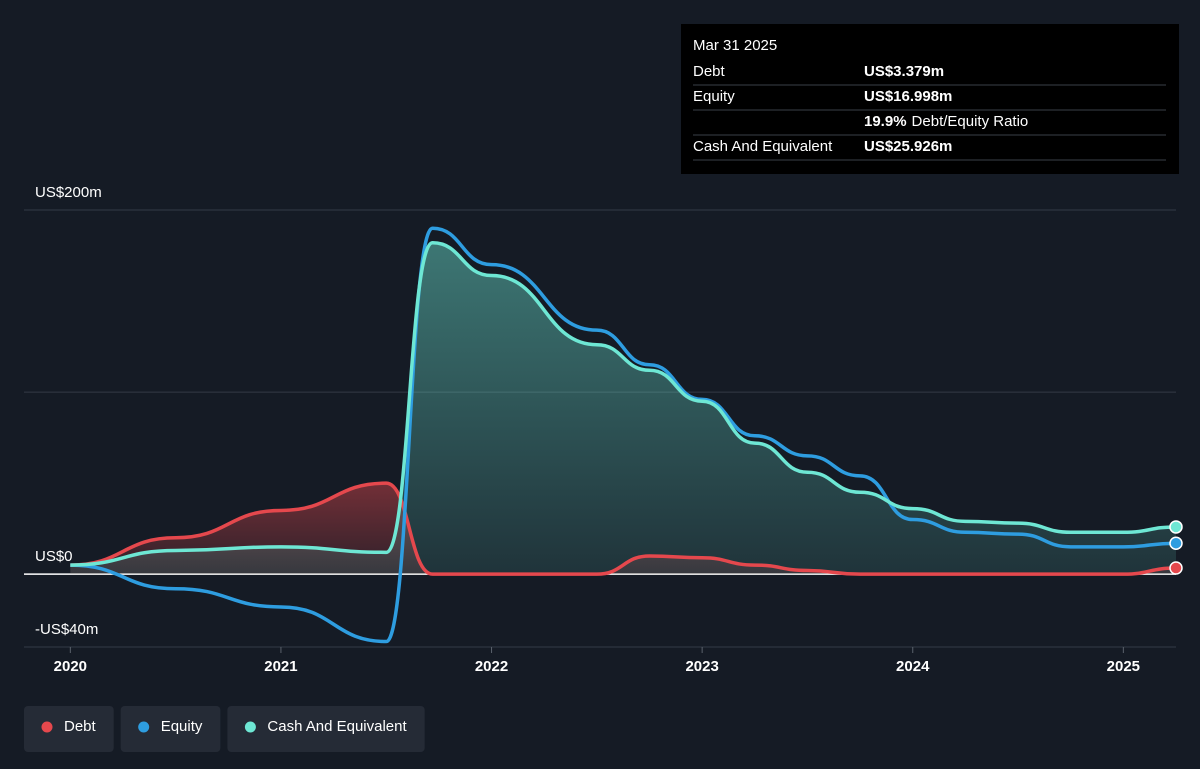 Image resolution: width=1200 pixels, height=769 pixels. I want to click on tooltip-label: Cash And Equivalent, so click(763, 146).